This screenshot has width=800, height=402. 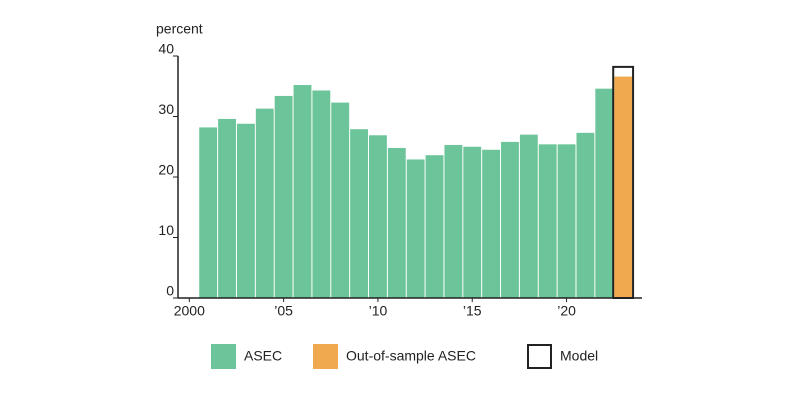 I want to click on y-tick-label: 20, so click(x=166, y=170).